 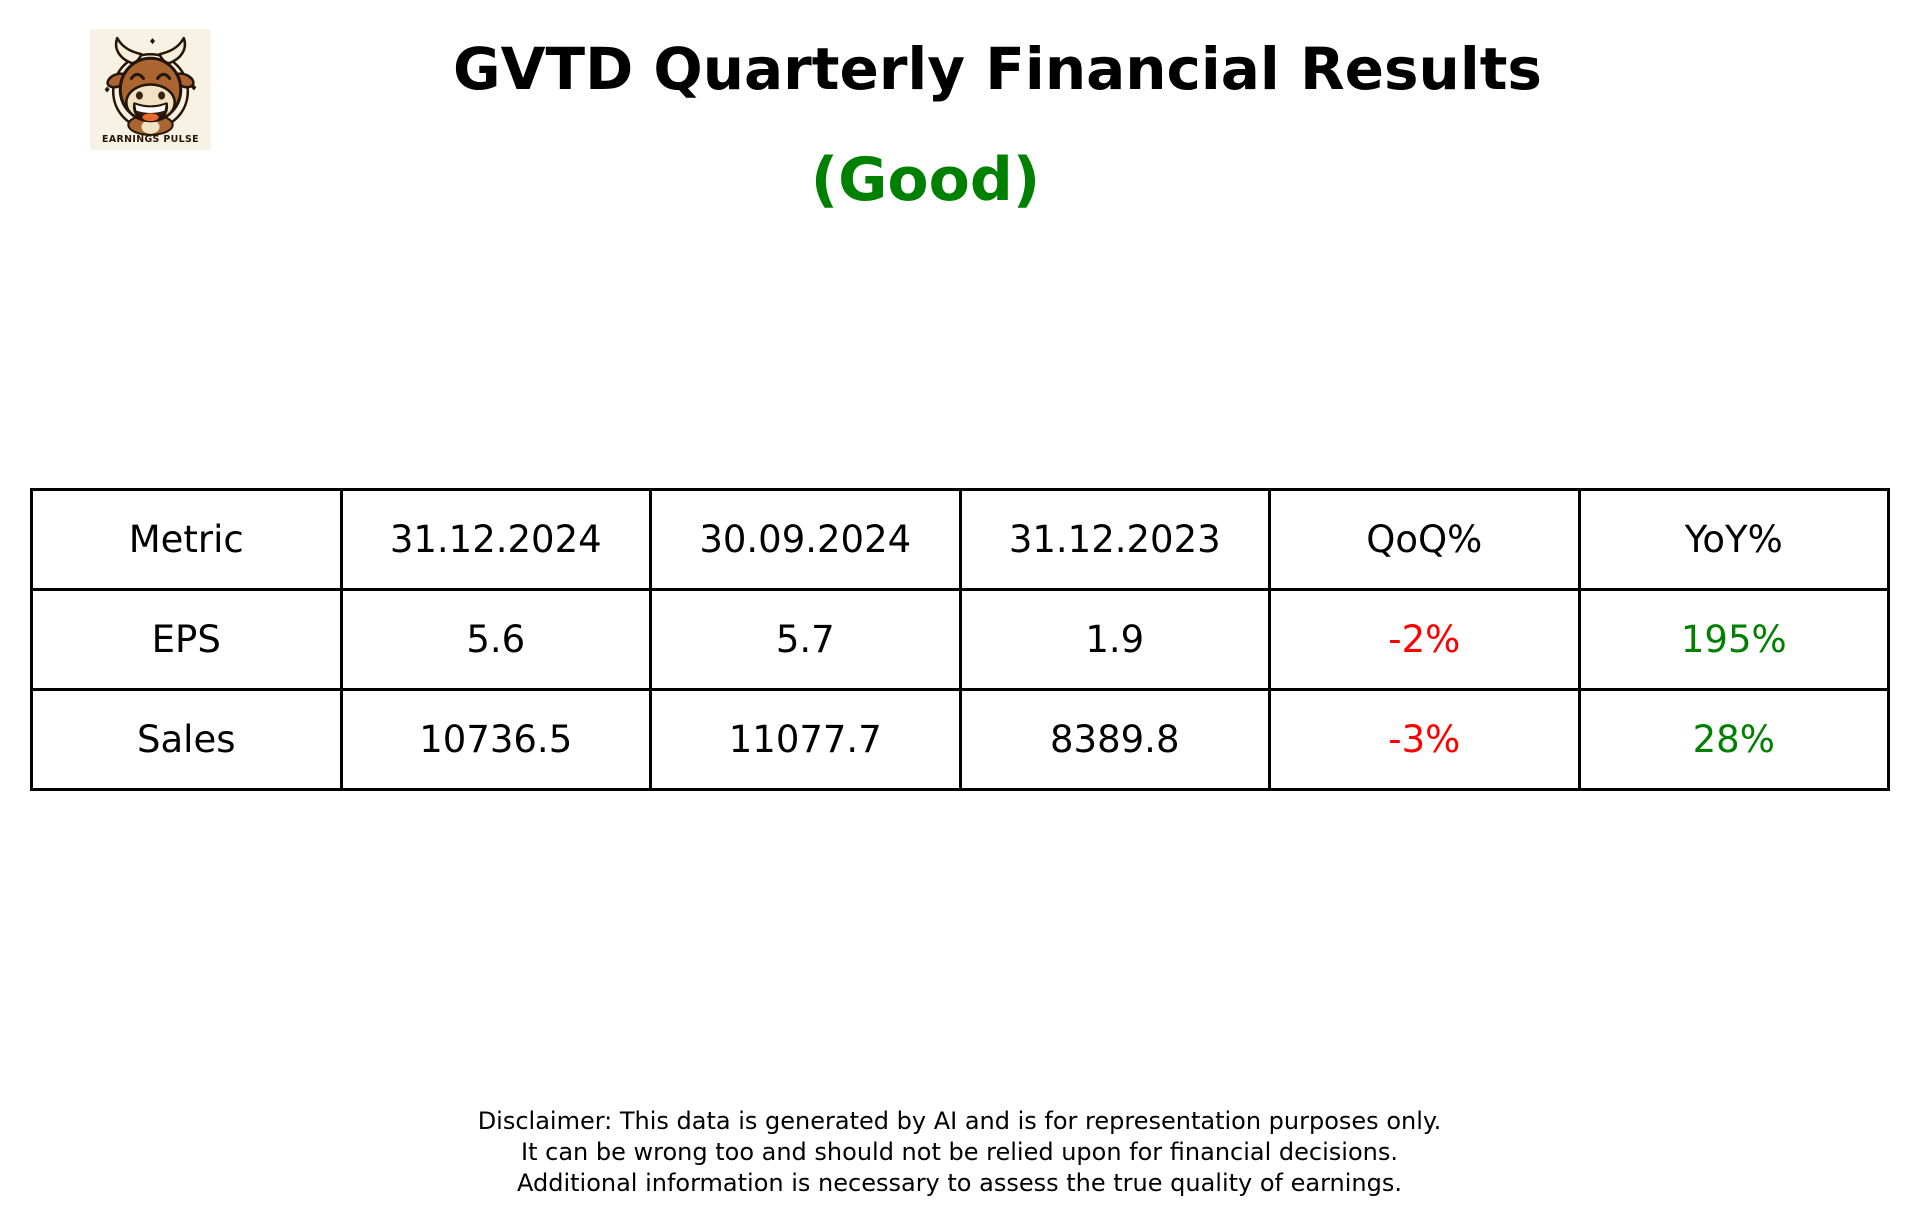 I want to click on col-header-yoy: YoY%, so click(x=1733, y=539).